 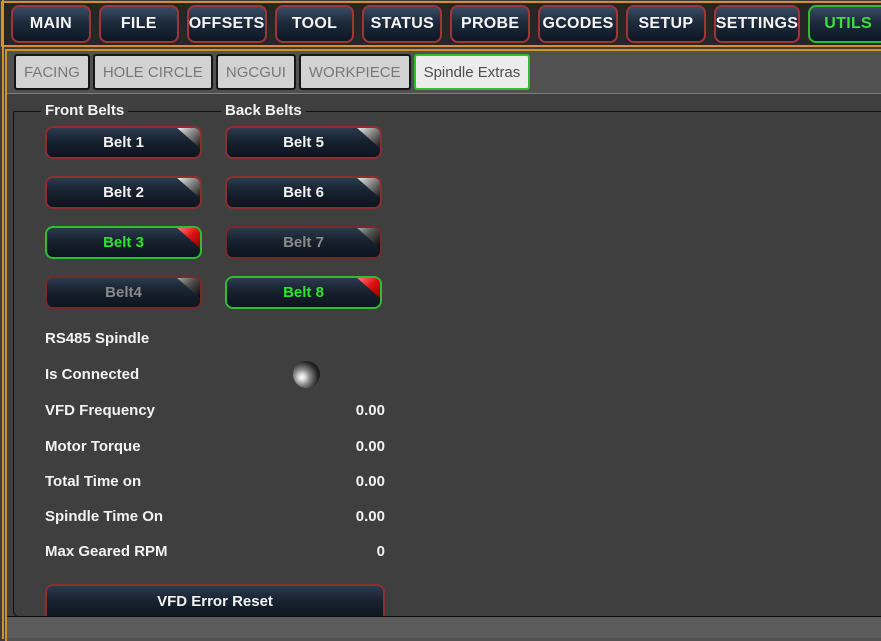 I want to click on menu-button-settings: SETTINGS, so click(x=757, y=24).